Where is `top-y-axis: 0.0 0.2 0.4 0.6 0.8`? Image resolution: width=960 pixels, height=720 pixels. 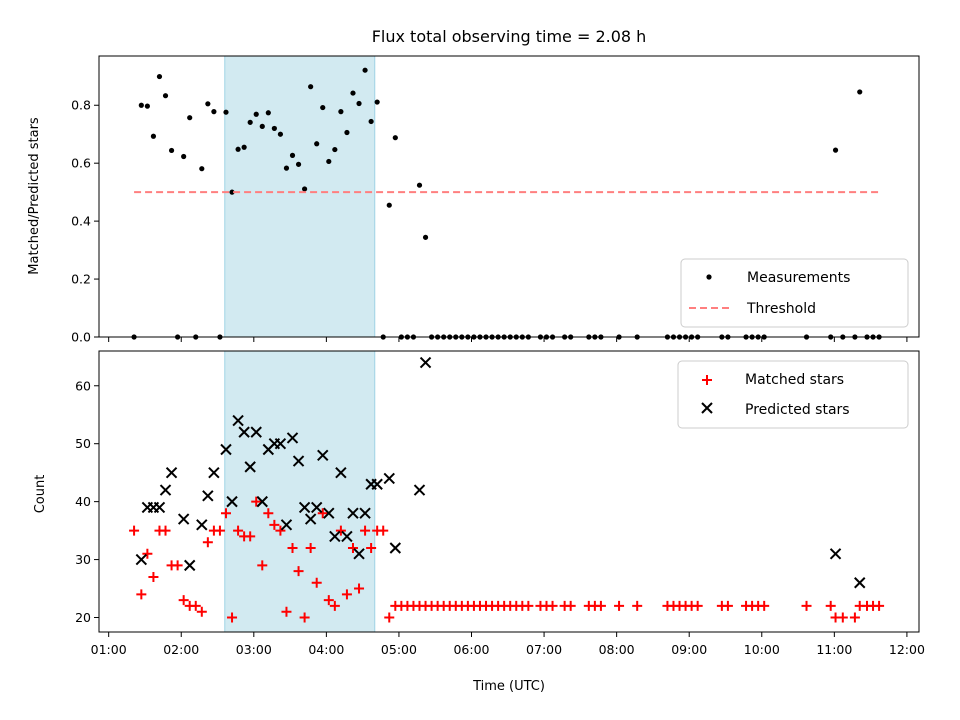
top-y-axis: 0.0 0.2 0.4 0.6 0.8 is located at coordinates (85, 221).